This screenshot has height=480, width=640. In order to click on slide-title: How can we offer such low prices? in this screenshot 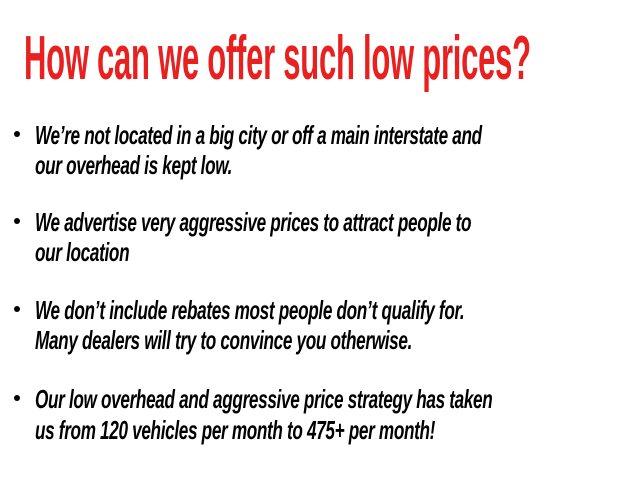, I will do `click(277, 58)`.